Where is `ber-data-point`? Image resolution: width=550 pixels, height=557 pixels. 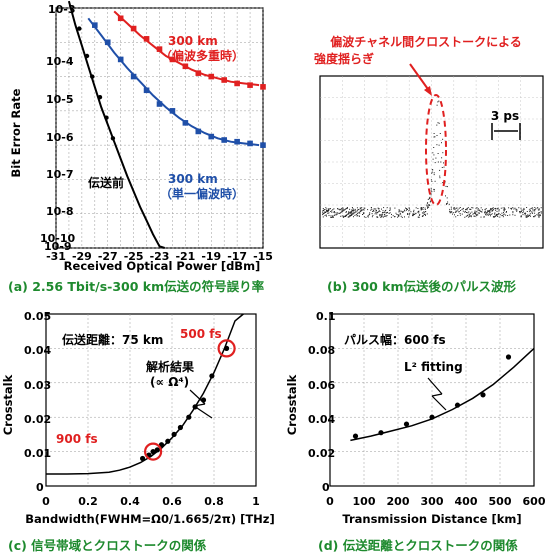
ber-data-point is located at coordinates (87, 56).